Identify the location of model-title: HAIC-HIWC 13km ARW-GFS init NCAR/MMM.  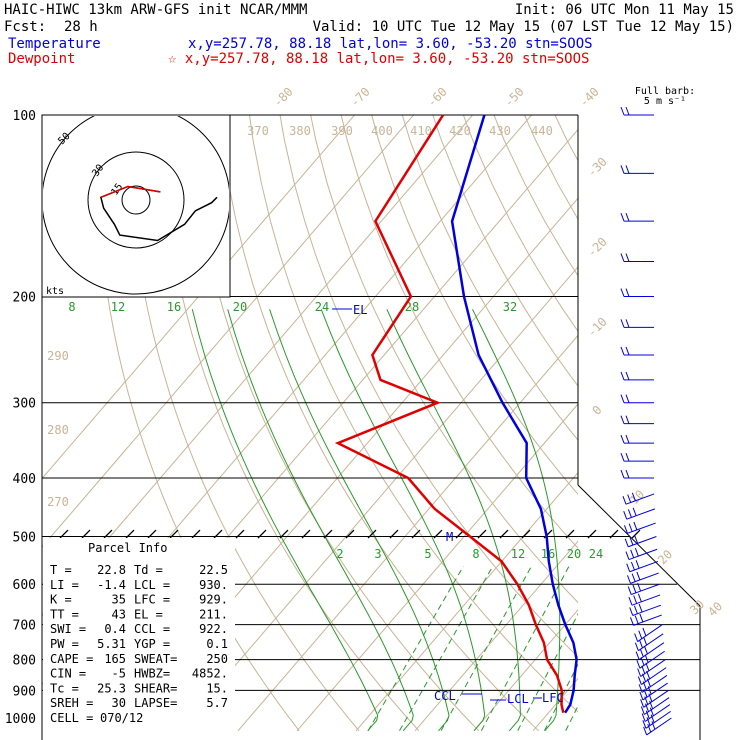
(155, 10).